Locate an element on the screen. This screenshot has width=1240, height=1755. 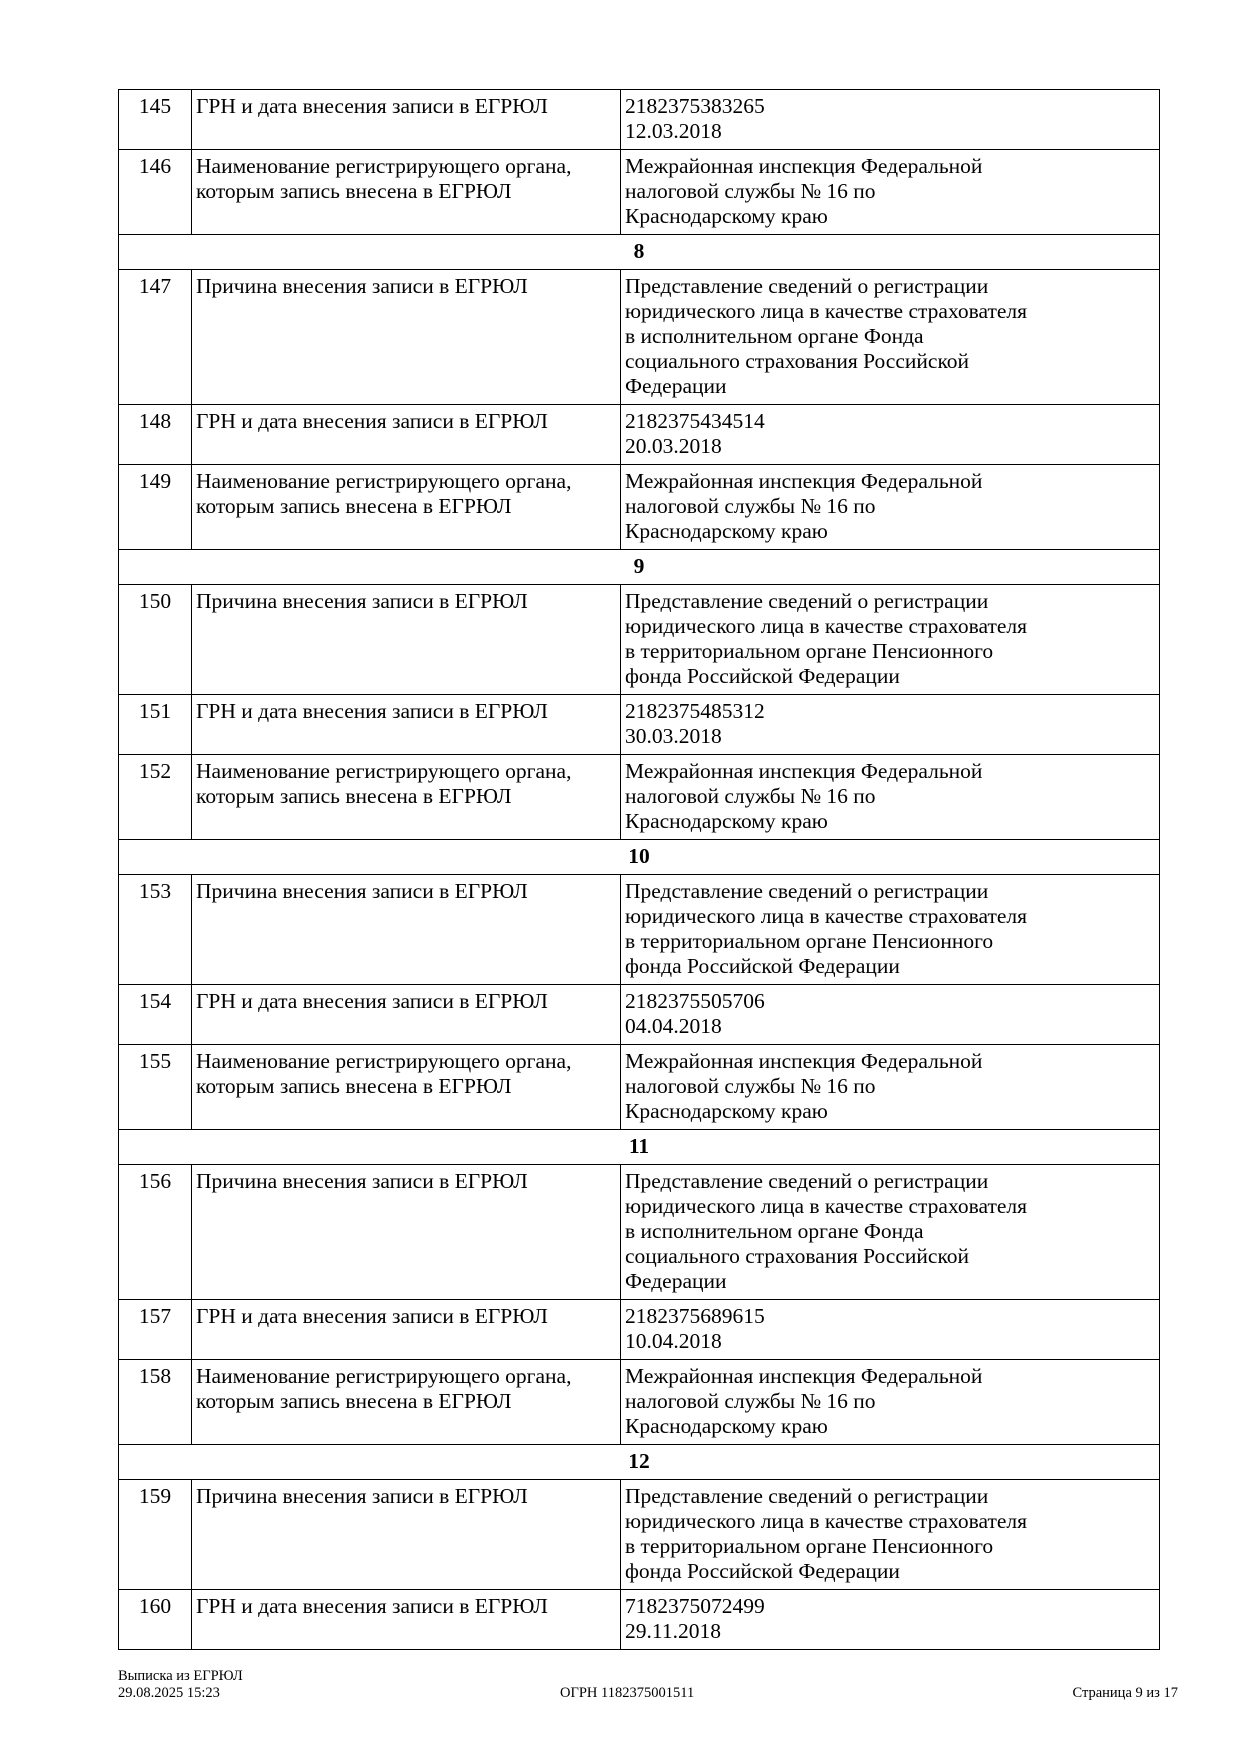
row-number: 150 is located at coordinates (155, 639).